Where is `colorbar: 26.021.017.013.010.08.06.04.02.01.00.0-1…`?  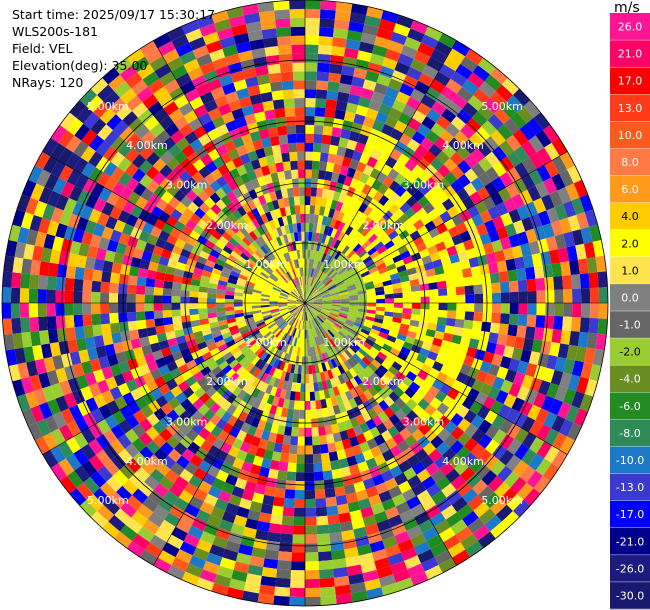 colorbar: 26.021.017.013.010.08.06.04.02.01.00.0-1… is located at coordinates (630, 311).